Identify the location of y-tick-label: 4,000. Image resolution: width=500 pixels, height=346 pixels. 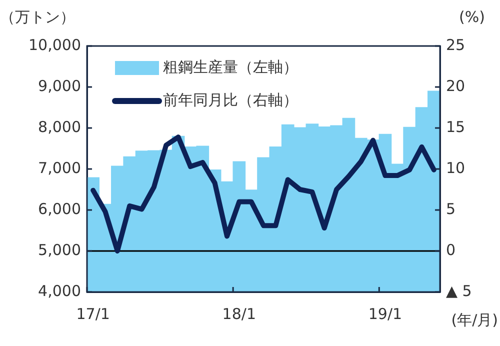
(59, 291).